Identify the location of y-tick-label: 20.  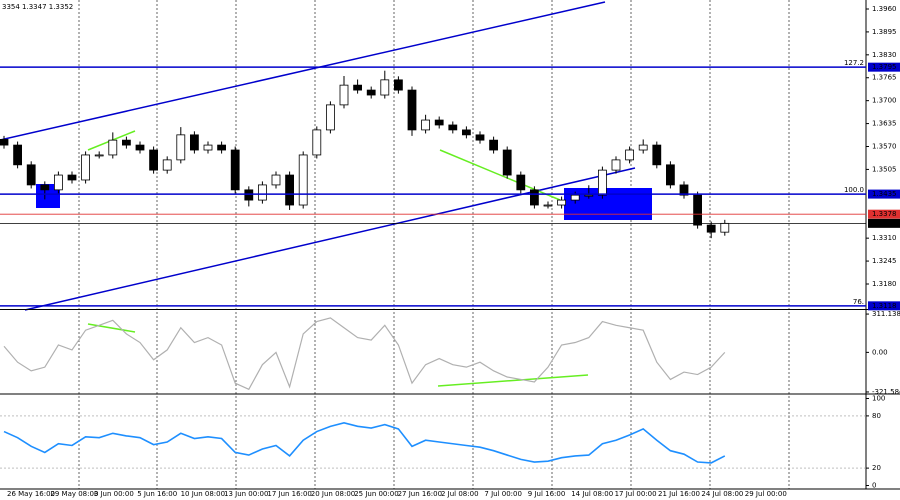
(876, 468).